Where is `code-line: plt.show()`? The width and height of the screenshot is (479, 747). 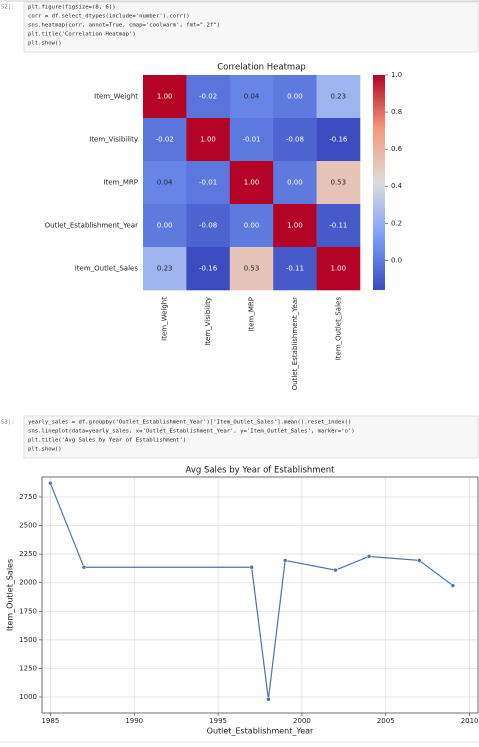 code-line: plt.show() is located at coordinates (45, 450).